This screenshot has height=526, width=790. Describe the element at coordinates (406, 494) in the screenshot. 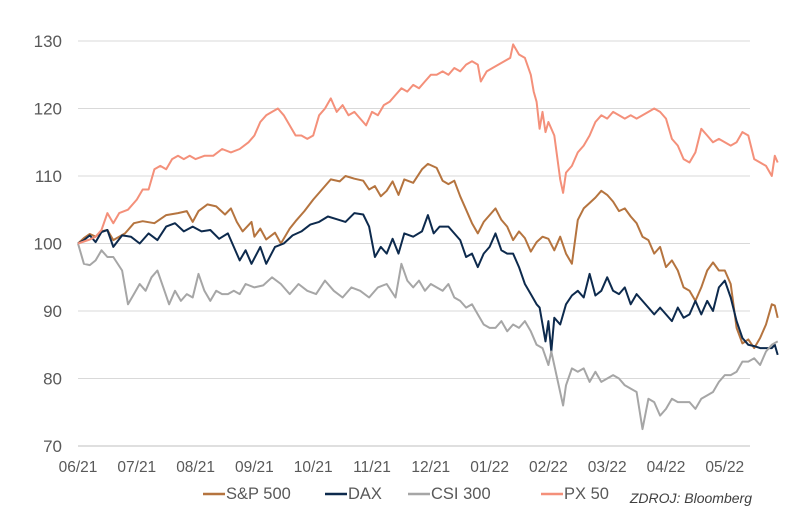

I see `legend: S&P 500 DAX CSI 300 PX 50` at that location.